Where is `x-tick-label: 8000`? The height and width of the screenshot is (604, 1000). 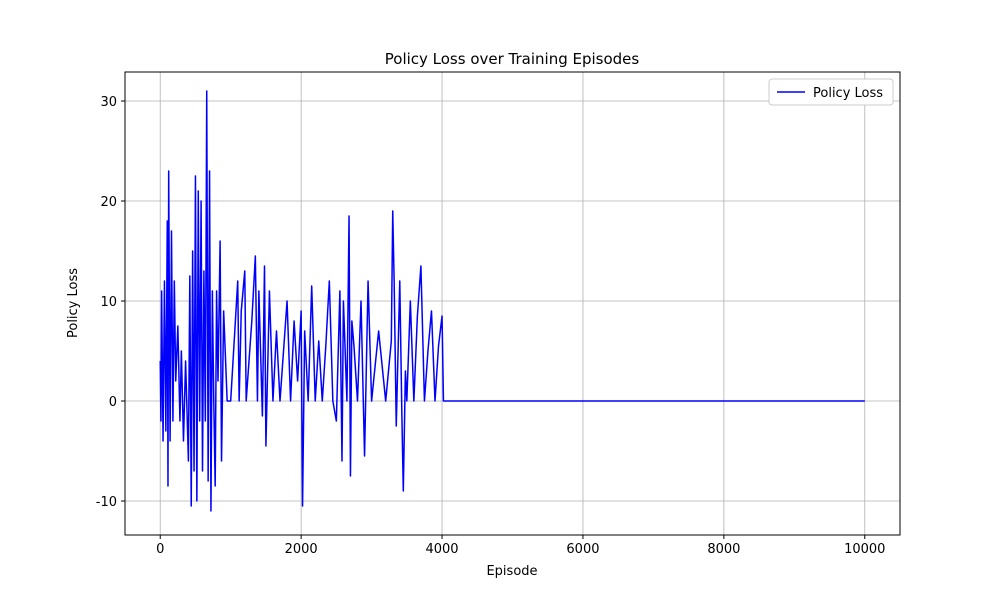
x-tick-label: 8000 is located at coordinates (723, 549).